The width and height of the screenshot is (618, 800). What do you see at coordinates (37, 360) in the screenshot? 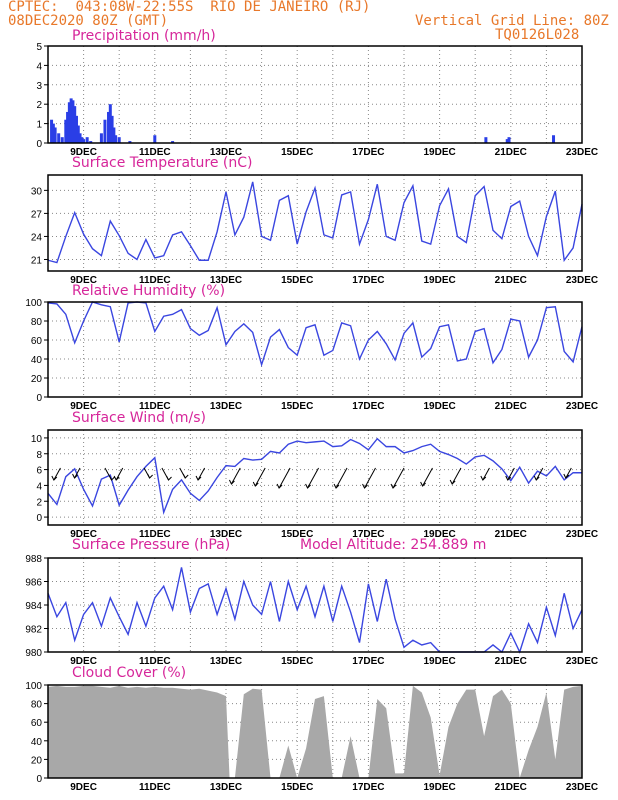
I see `rh-ytick-label: 40` at bounding box center [37, 360].